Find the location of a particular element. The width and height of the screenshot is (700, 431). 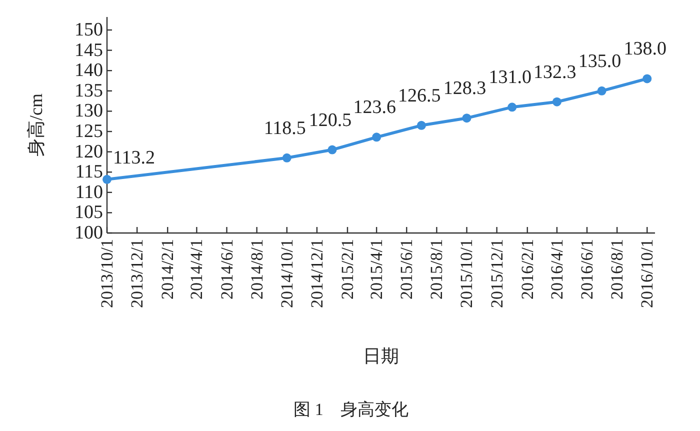

y-tick-label: 150 is located at coordinates (88, 29).